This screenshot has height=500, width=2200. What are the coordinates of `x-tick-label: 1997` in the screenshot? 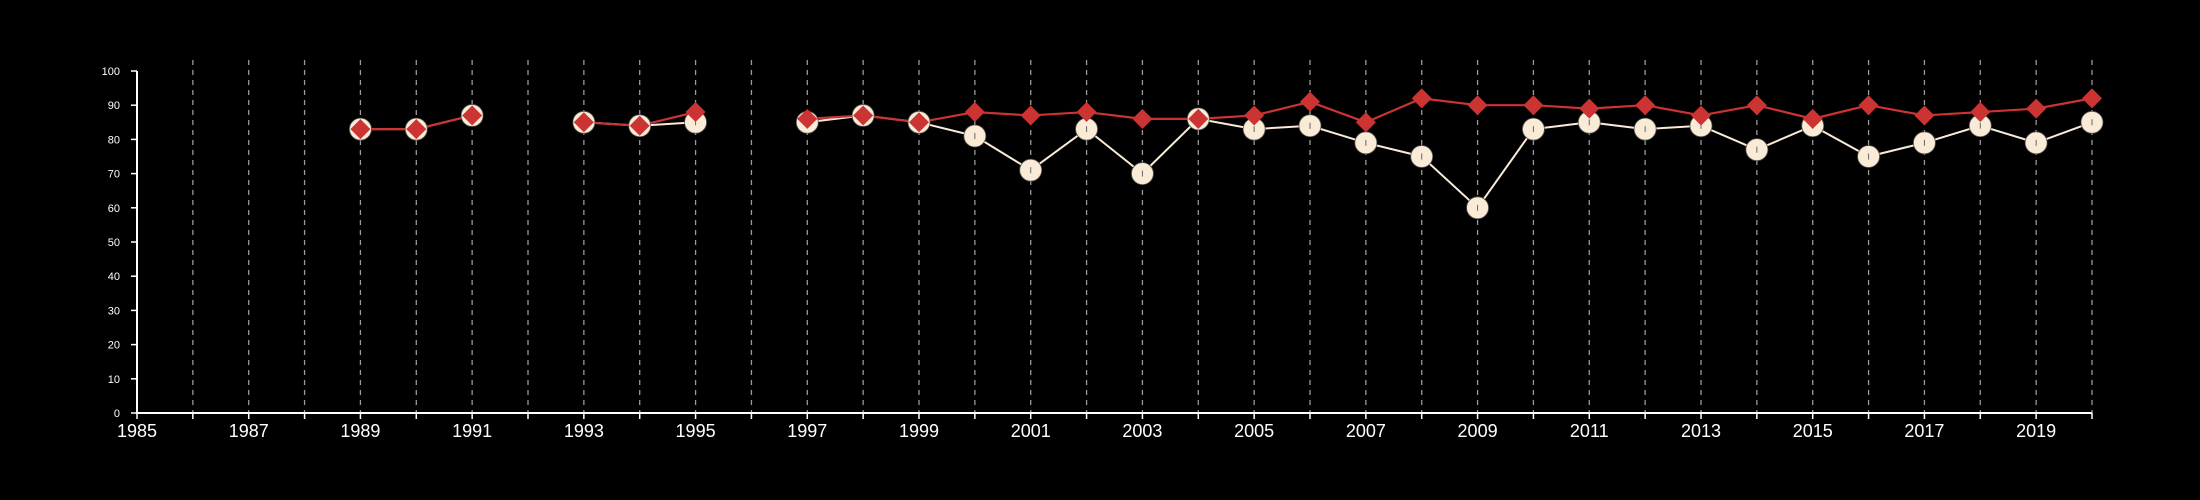 It's located at (807, 431).